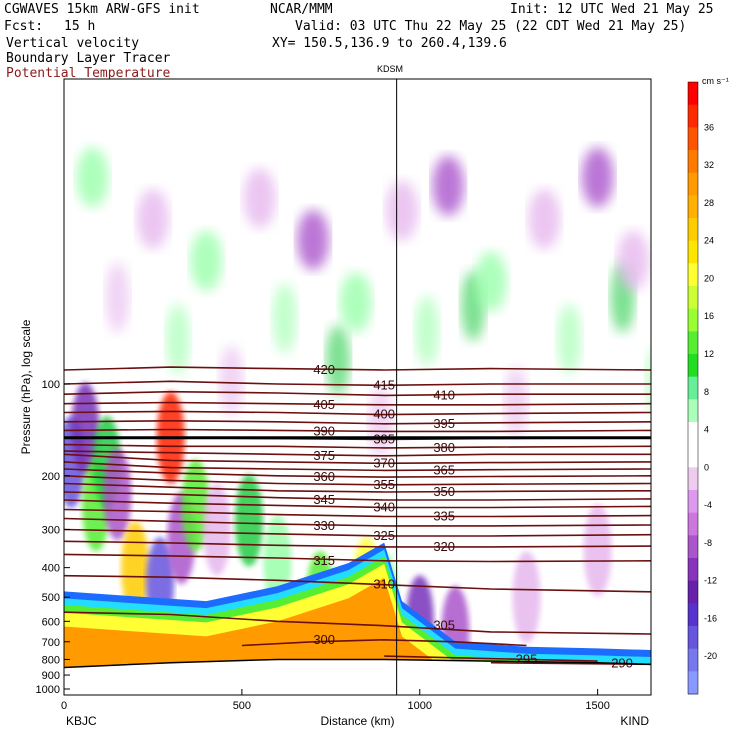  What do you see at coordinates (357, 721) in the screenshot?
I see `x-axis-label: Distance (km)` at bounding box center [357, 721].